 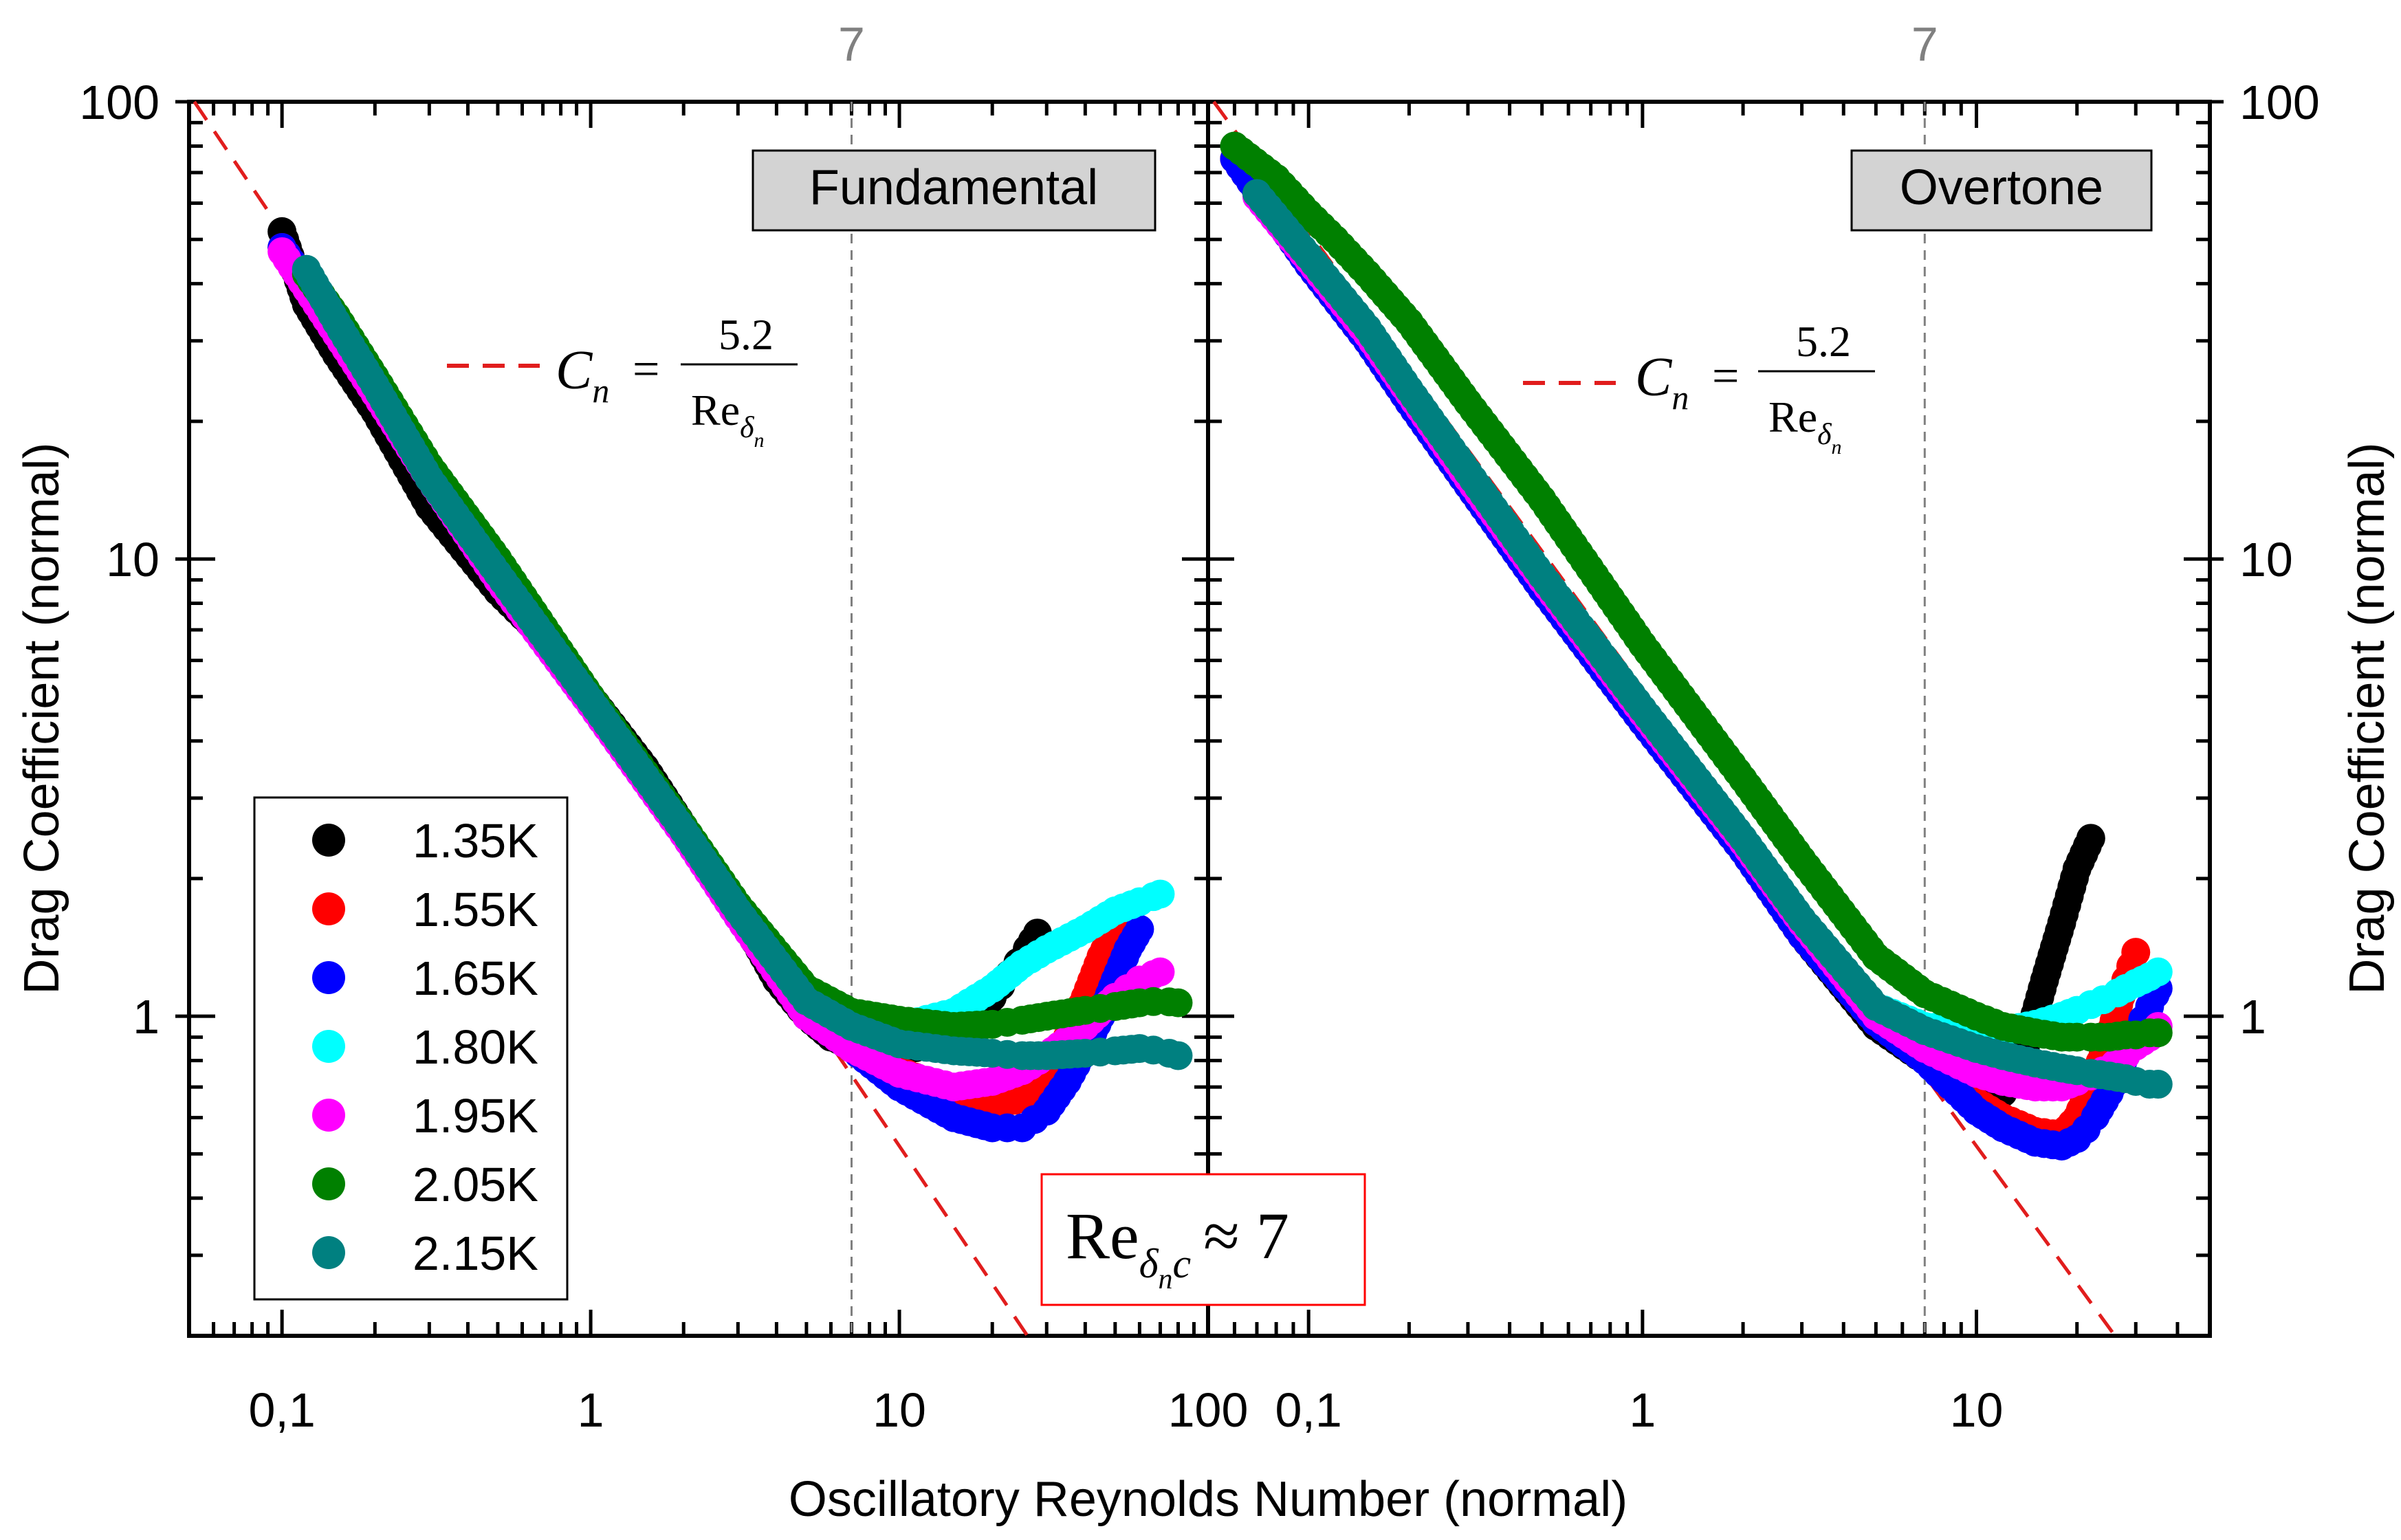 I want to click on critical-re-label: Reδnc ≈ 7, so click(x=1177, y=1247).